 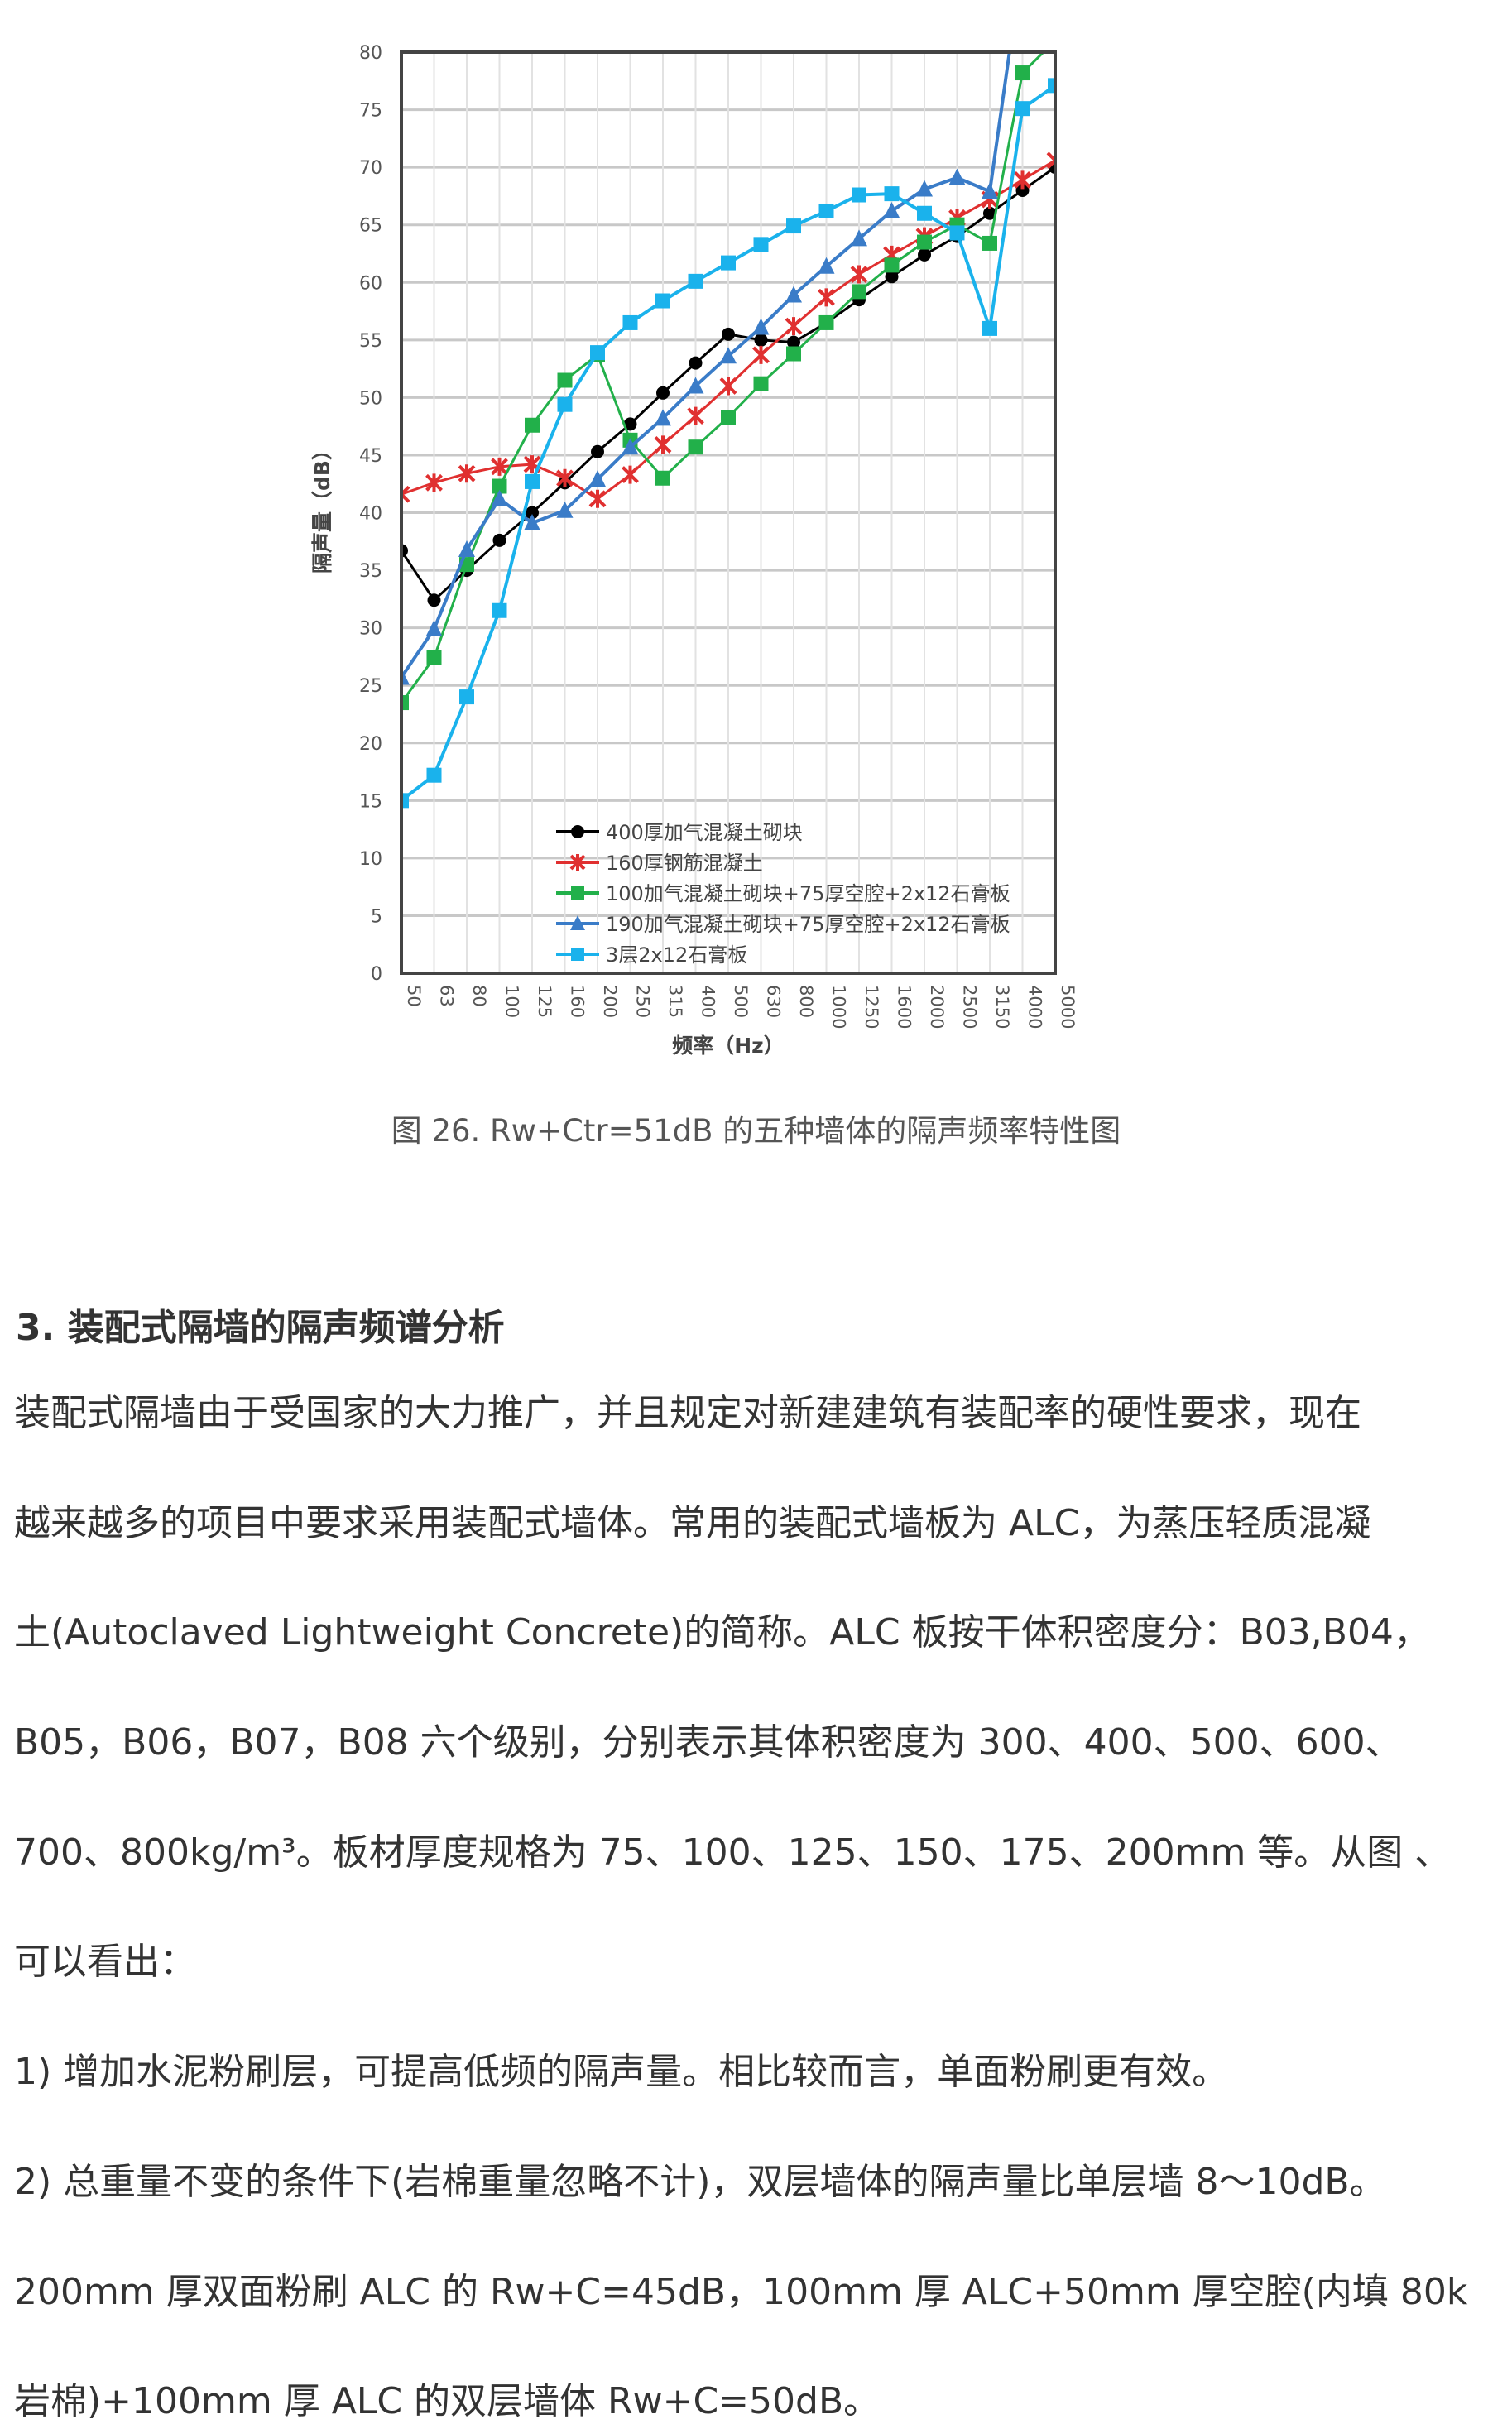 What do you see at coordinates (370, 226) in the screenshot?
I see `y-tick-label: 65` at bounding box center [370, 226].